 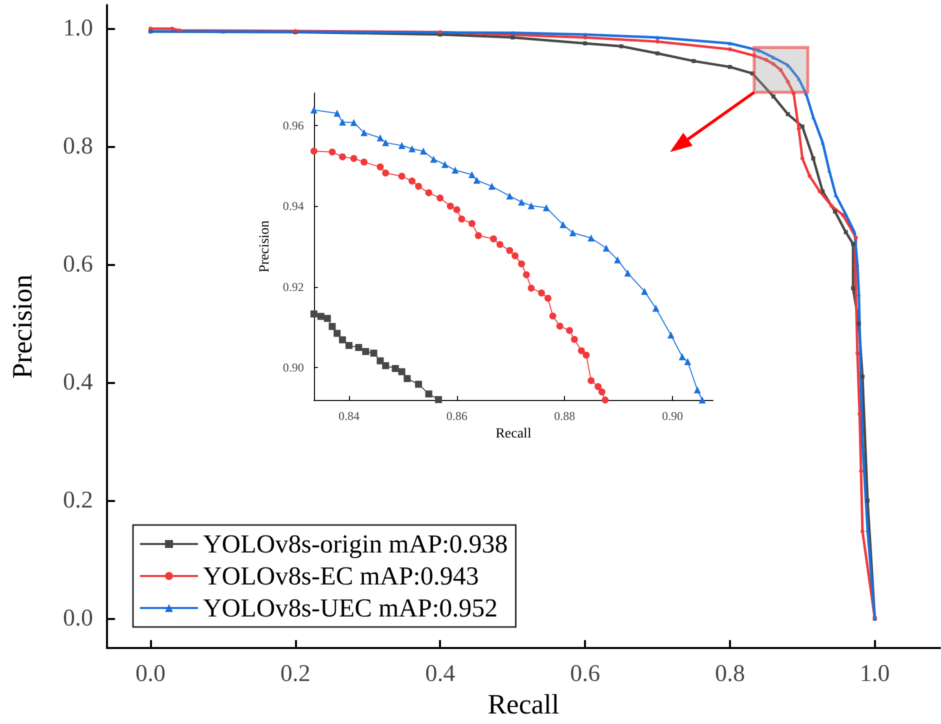 I want to click on legend-label: YOLOv8s-EC mAP:0.943, so click(x=341, y=576).